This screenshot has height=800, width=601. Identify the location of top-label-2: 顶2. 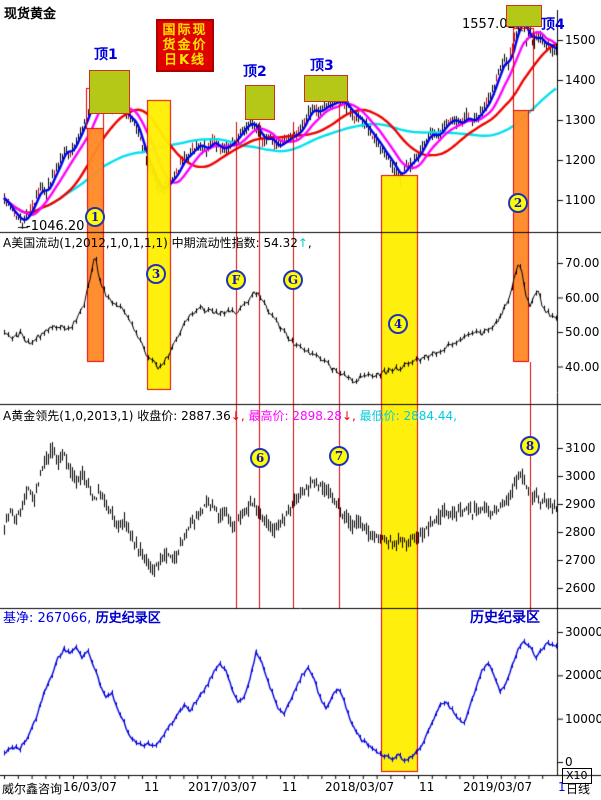
(255, 72).